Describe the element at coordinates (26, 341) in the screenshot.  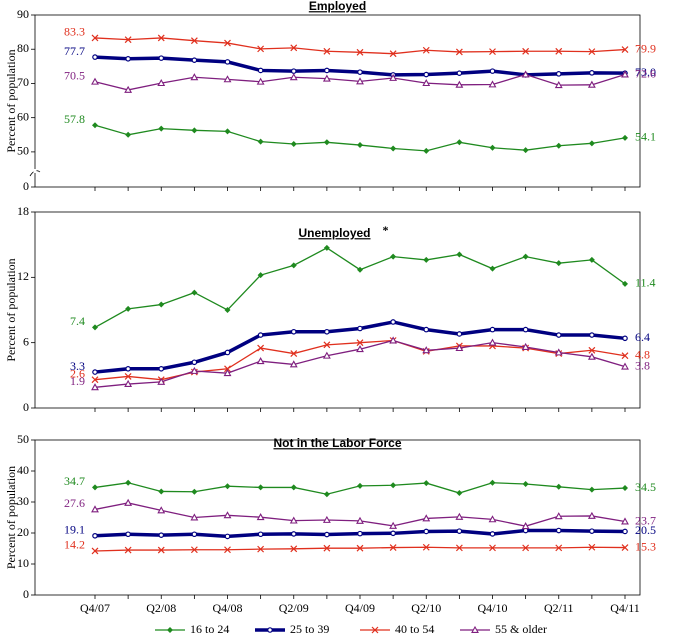
I see `y-tick-label: 6` at that location.